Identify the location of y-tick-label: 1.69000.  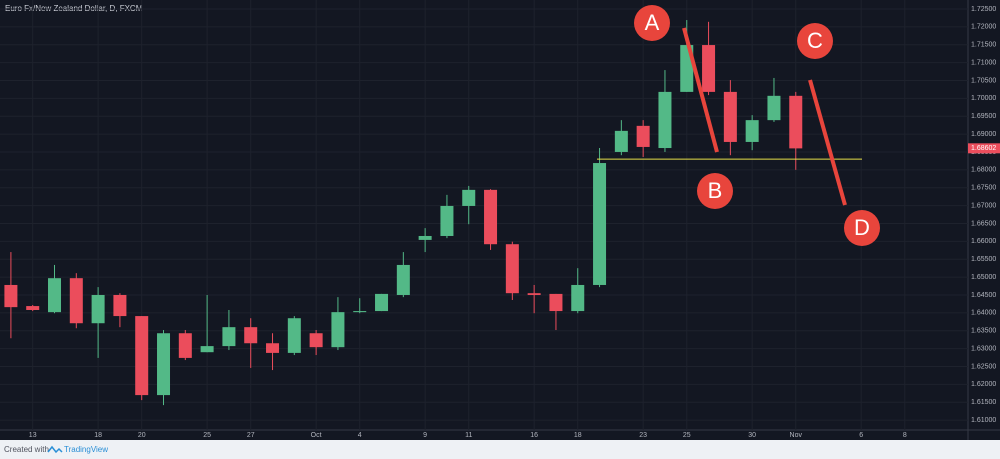
(983, 134).